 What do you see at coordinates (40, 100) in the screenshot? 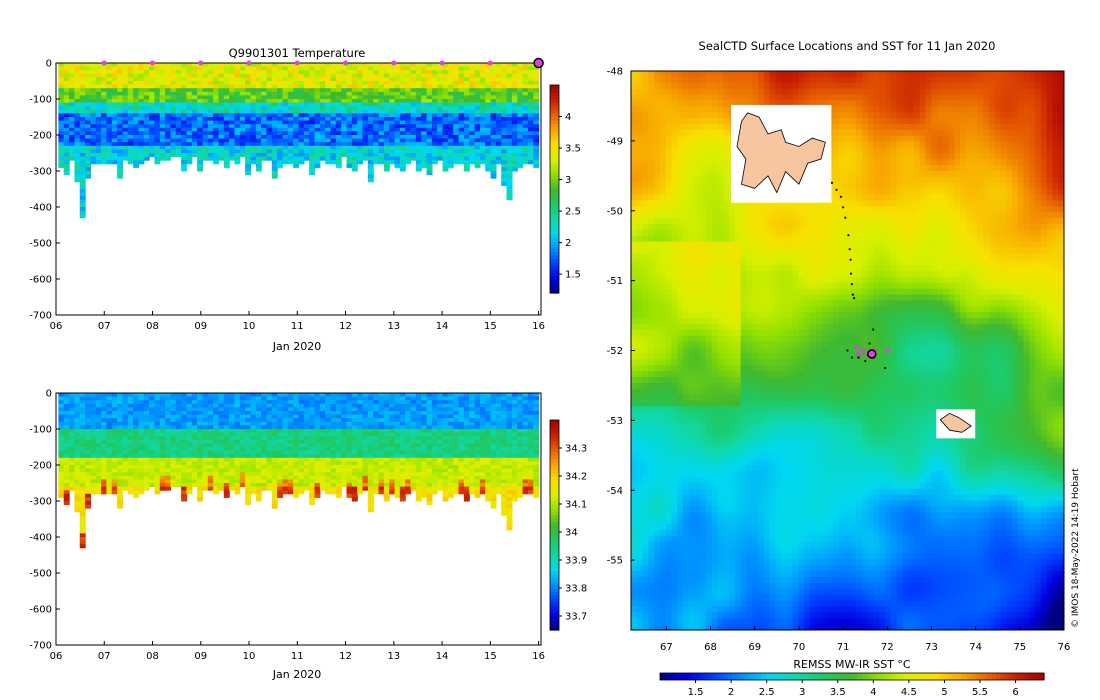
I see `y-tick-label: -100` at bounding box center [40, 100].